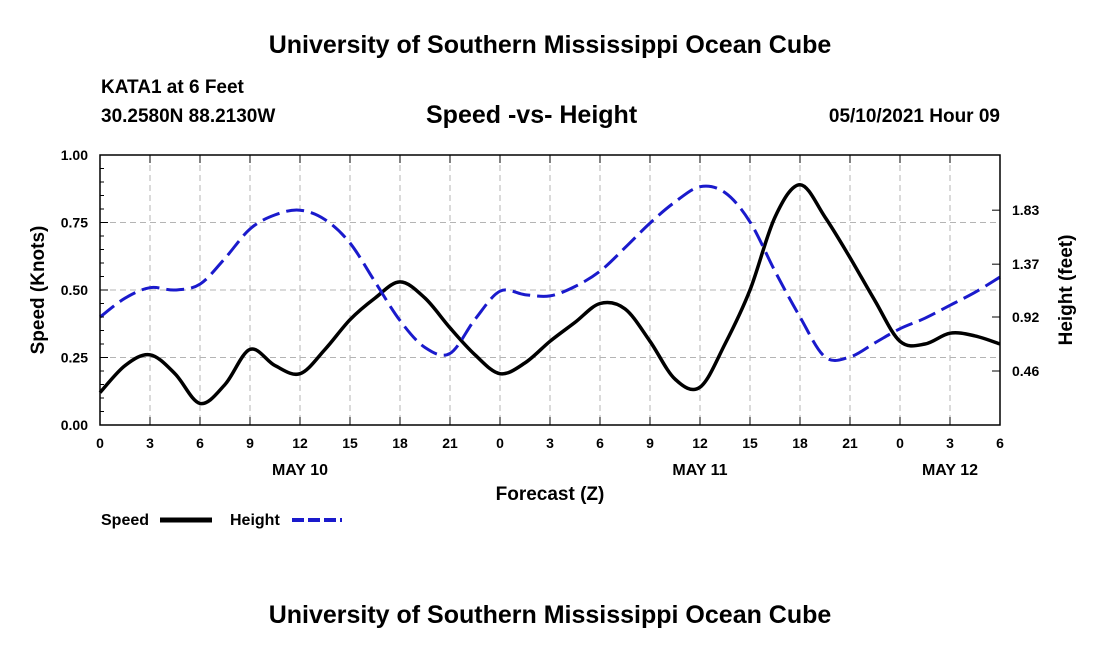  I want to click on chart-title: Speed -vs- Height, so click(532, 115).